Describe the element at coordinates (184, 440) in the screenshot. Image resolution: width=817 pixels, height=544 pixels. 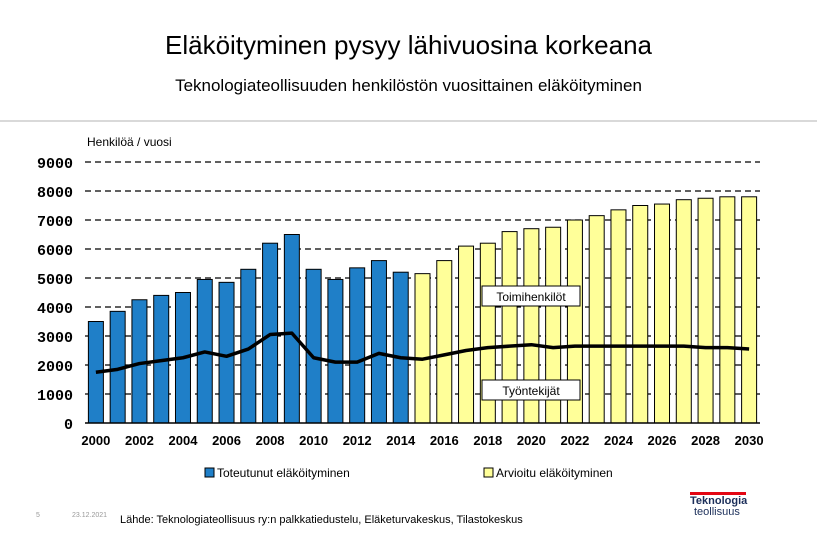
I see `x-tick-label: 2004` at that location.